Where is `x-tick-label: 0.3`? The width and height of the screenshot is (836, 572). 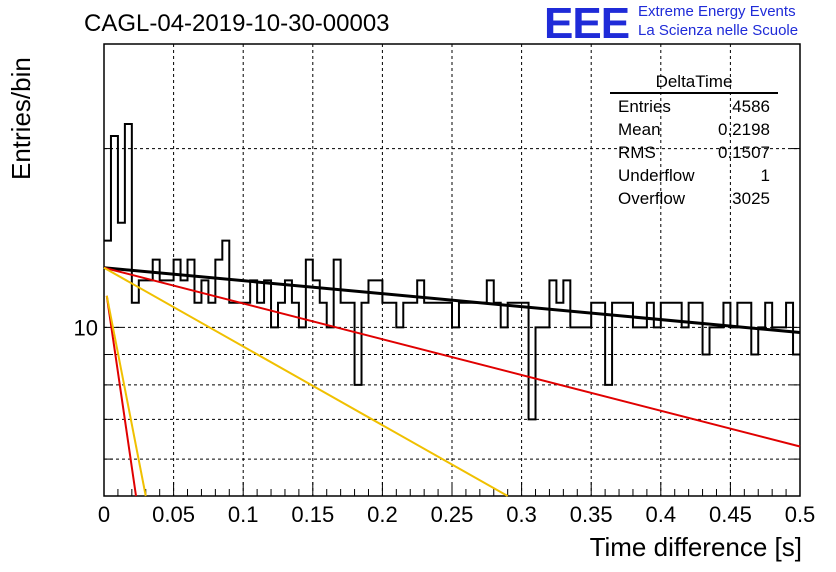 x-tick-label: 0.3 is located at coordinates (521, 514).